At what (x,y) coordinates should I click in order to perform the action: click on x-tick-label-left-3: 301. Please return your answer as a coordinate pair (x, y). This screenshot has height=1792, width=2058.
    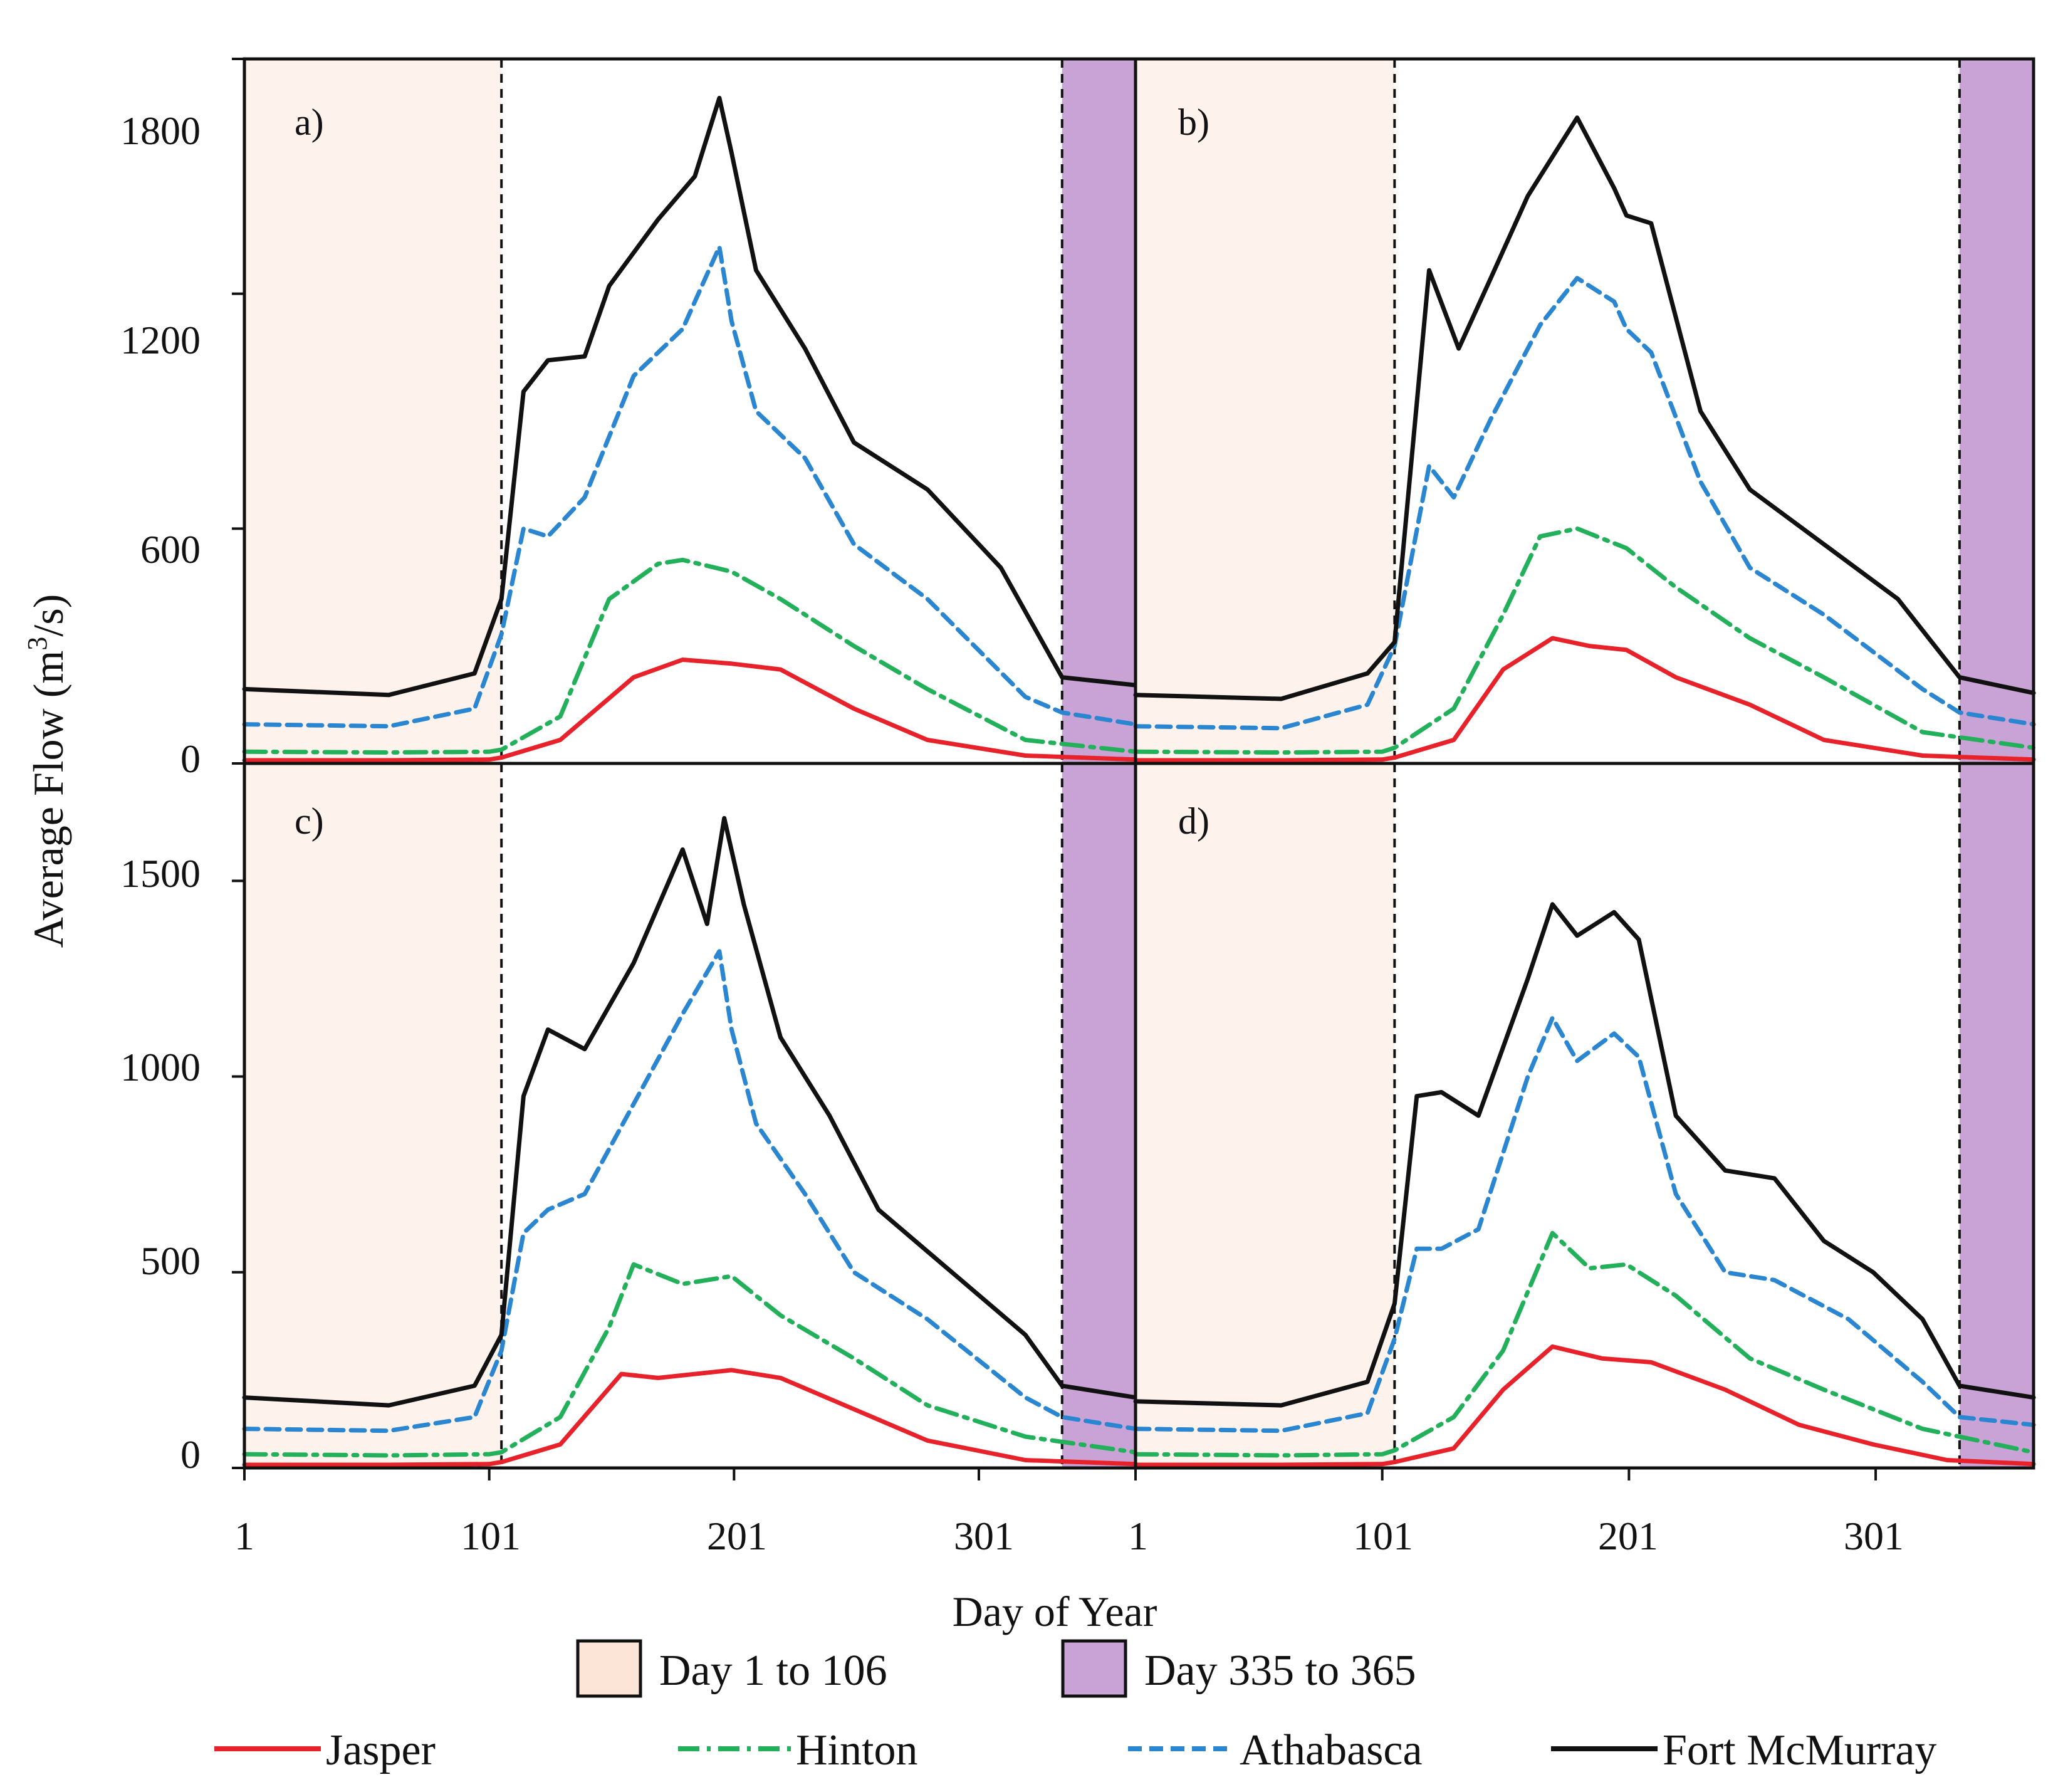
    Looking at the image, I should click on (984, 1536).